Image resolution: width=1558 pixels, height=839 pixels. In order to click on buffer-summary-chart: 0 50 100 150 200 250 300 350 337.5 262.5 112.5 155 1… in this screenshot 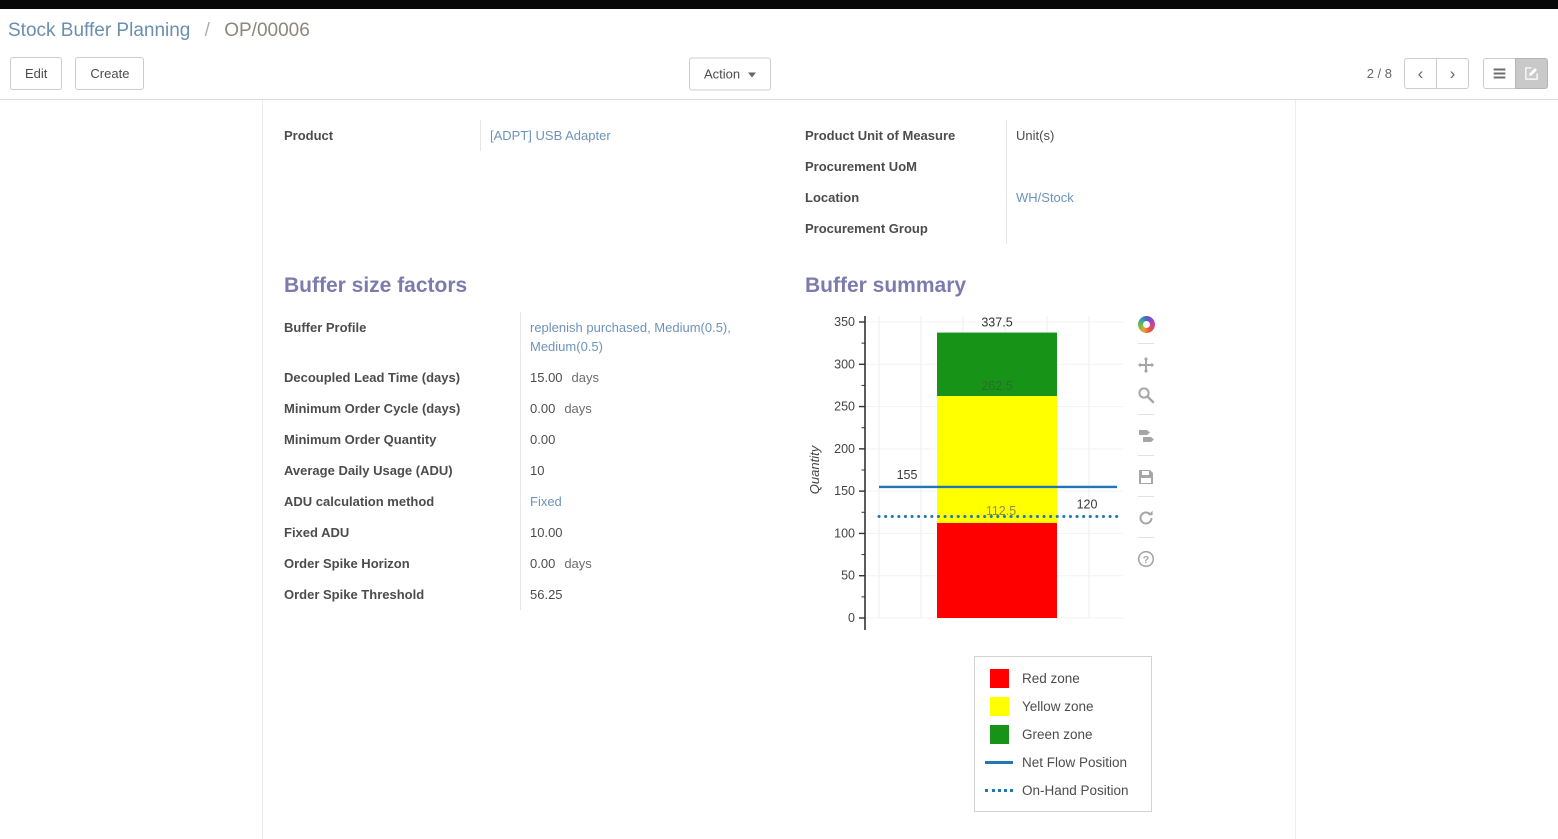, I will do `click(985, 478)`.